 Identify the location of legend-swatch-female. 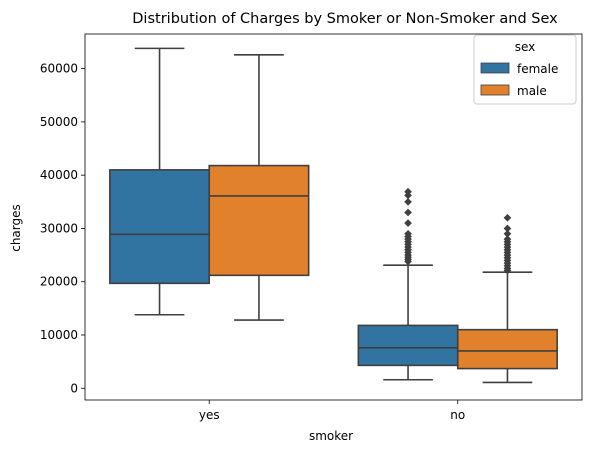
(495, 68).